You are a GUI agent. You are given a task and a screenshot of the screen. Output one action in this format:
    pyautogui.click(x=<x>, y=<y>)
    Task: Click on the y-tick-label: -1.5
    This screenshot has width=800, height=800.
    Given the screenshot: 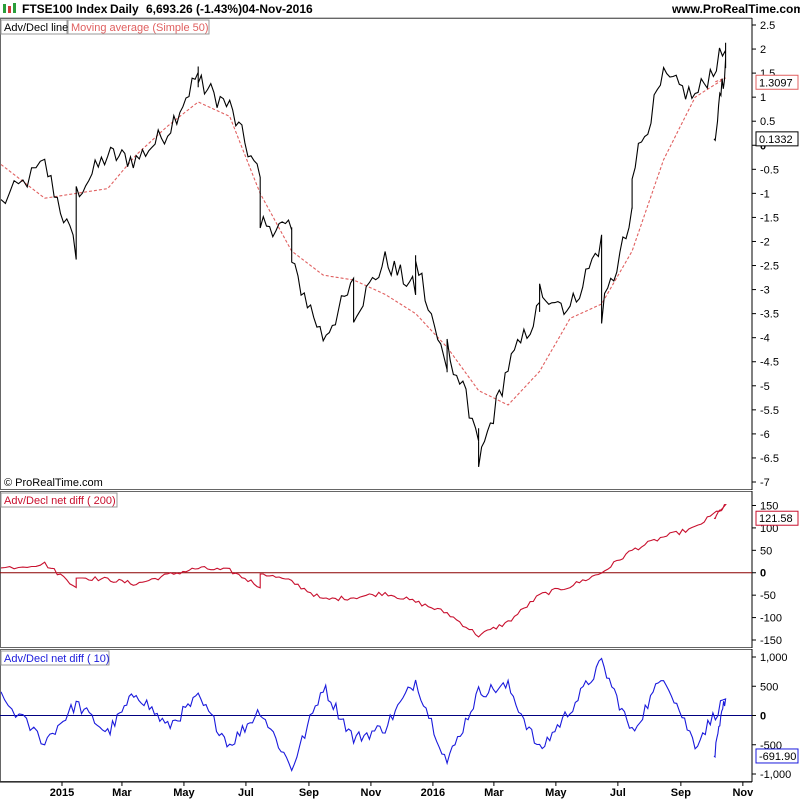 What is the action you would take?
    pyautogui.click(x=769, y=218)
    